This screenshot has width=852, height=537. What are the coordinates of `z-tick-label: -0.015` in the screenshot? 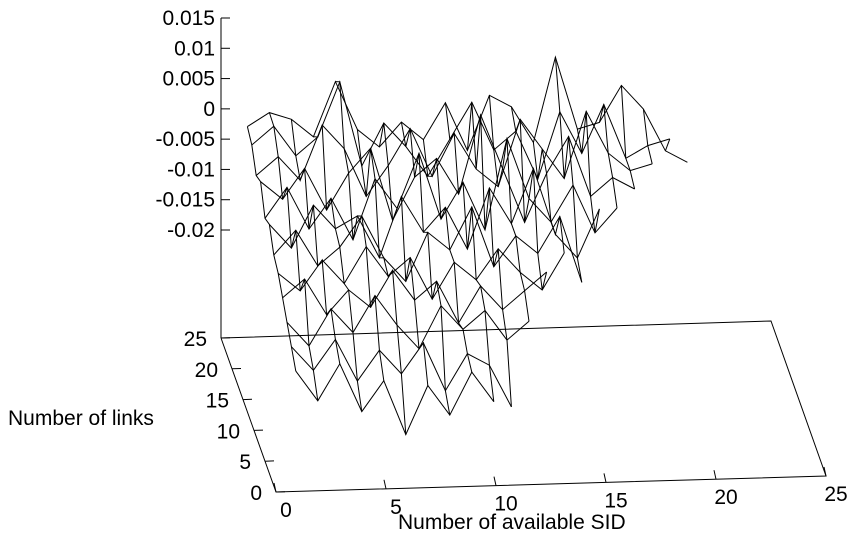 It's located at (185, 200).